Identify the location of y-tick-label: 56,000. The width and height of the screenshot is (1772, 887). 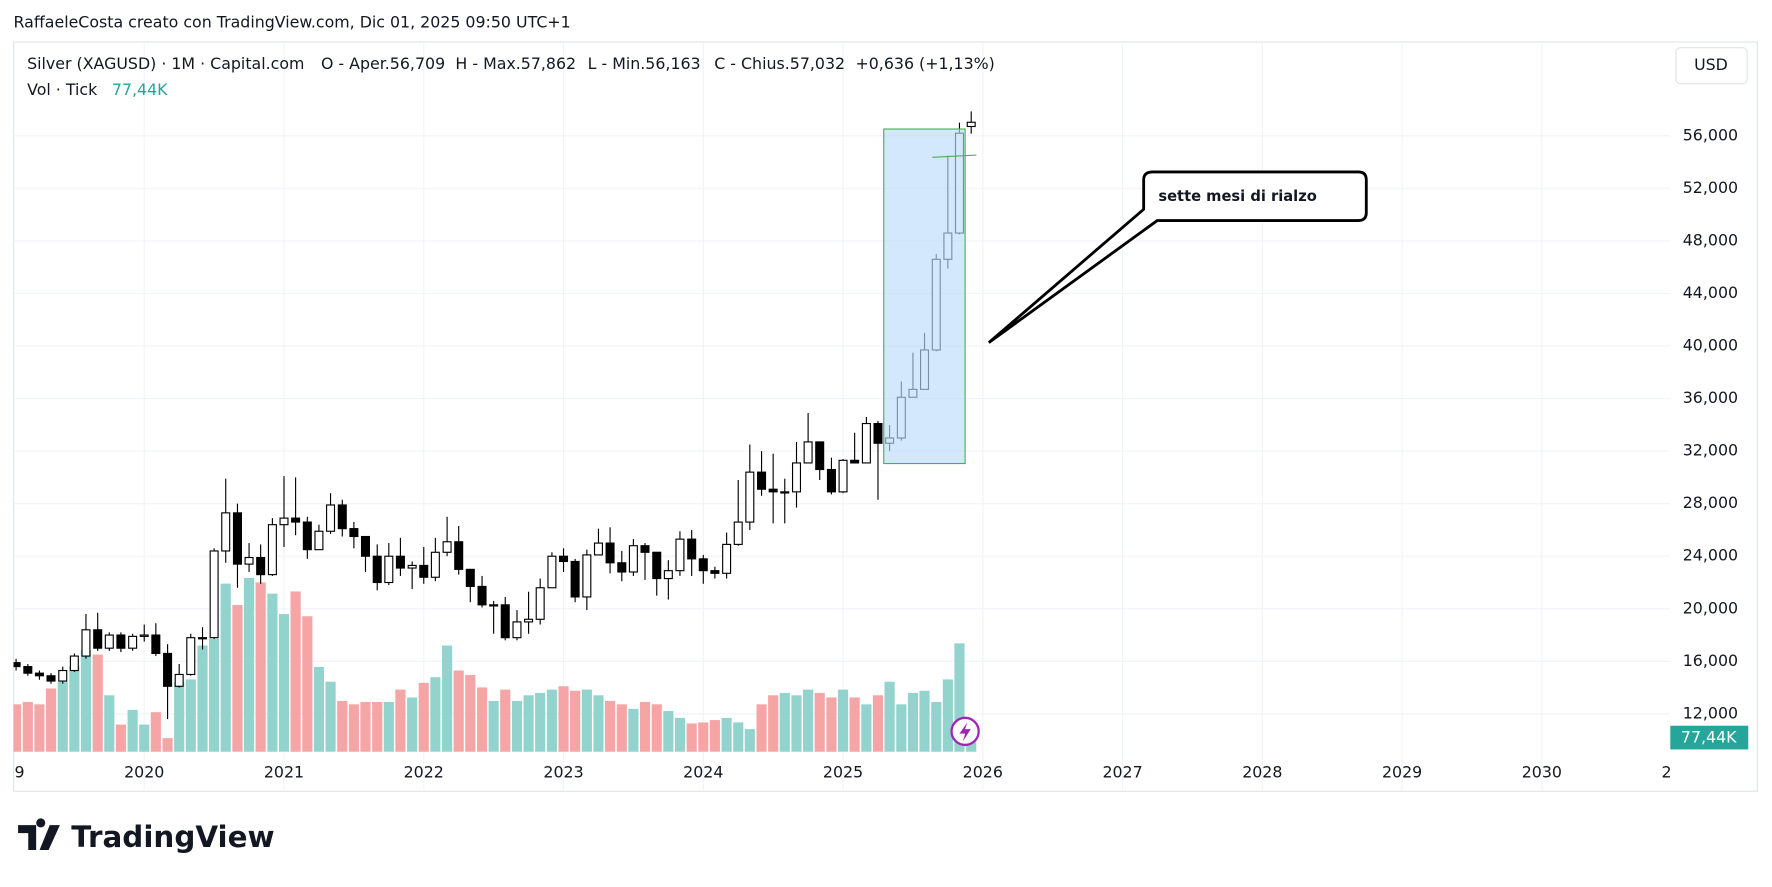
(1710, 134).